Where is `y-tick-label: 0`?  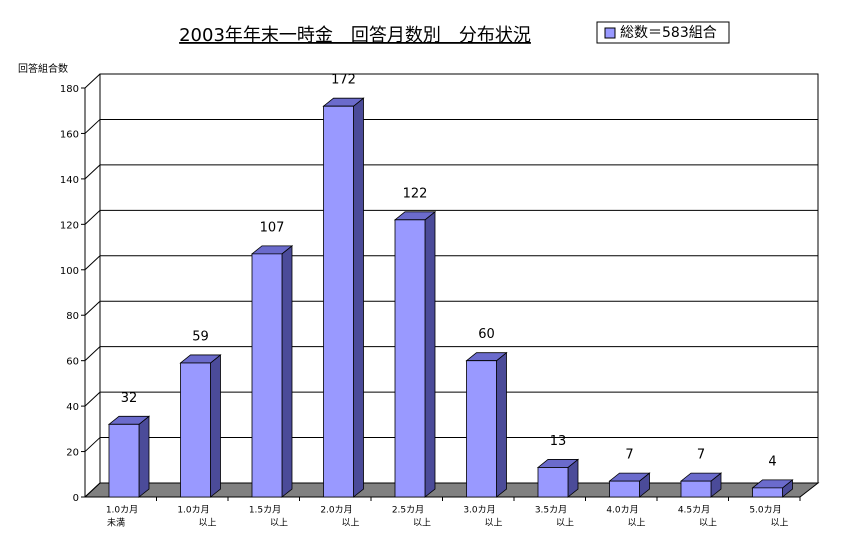 y-tick-label: 0 is located at coordinates (76, 498).